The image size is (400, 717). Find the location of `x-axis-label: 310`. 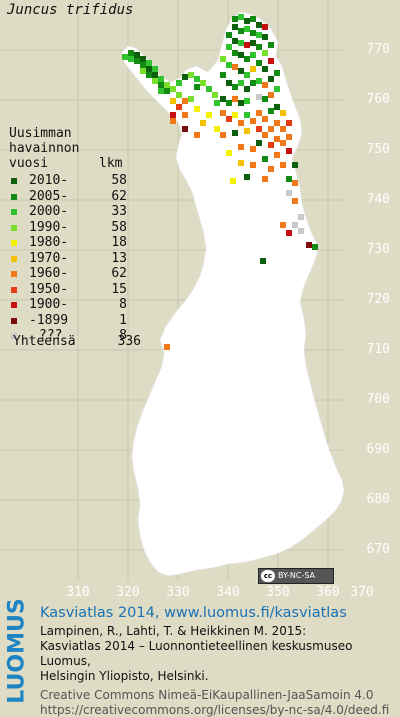

x-axis-label: 310 is located at coordinates (77, 592).